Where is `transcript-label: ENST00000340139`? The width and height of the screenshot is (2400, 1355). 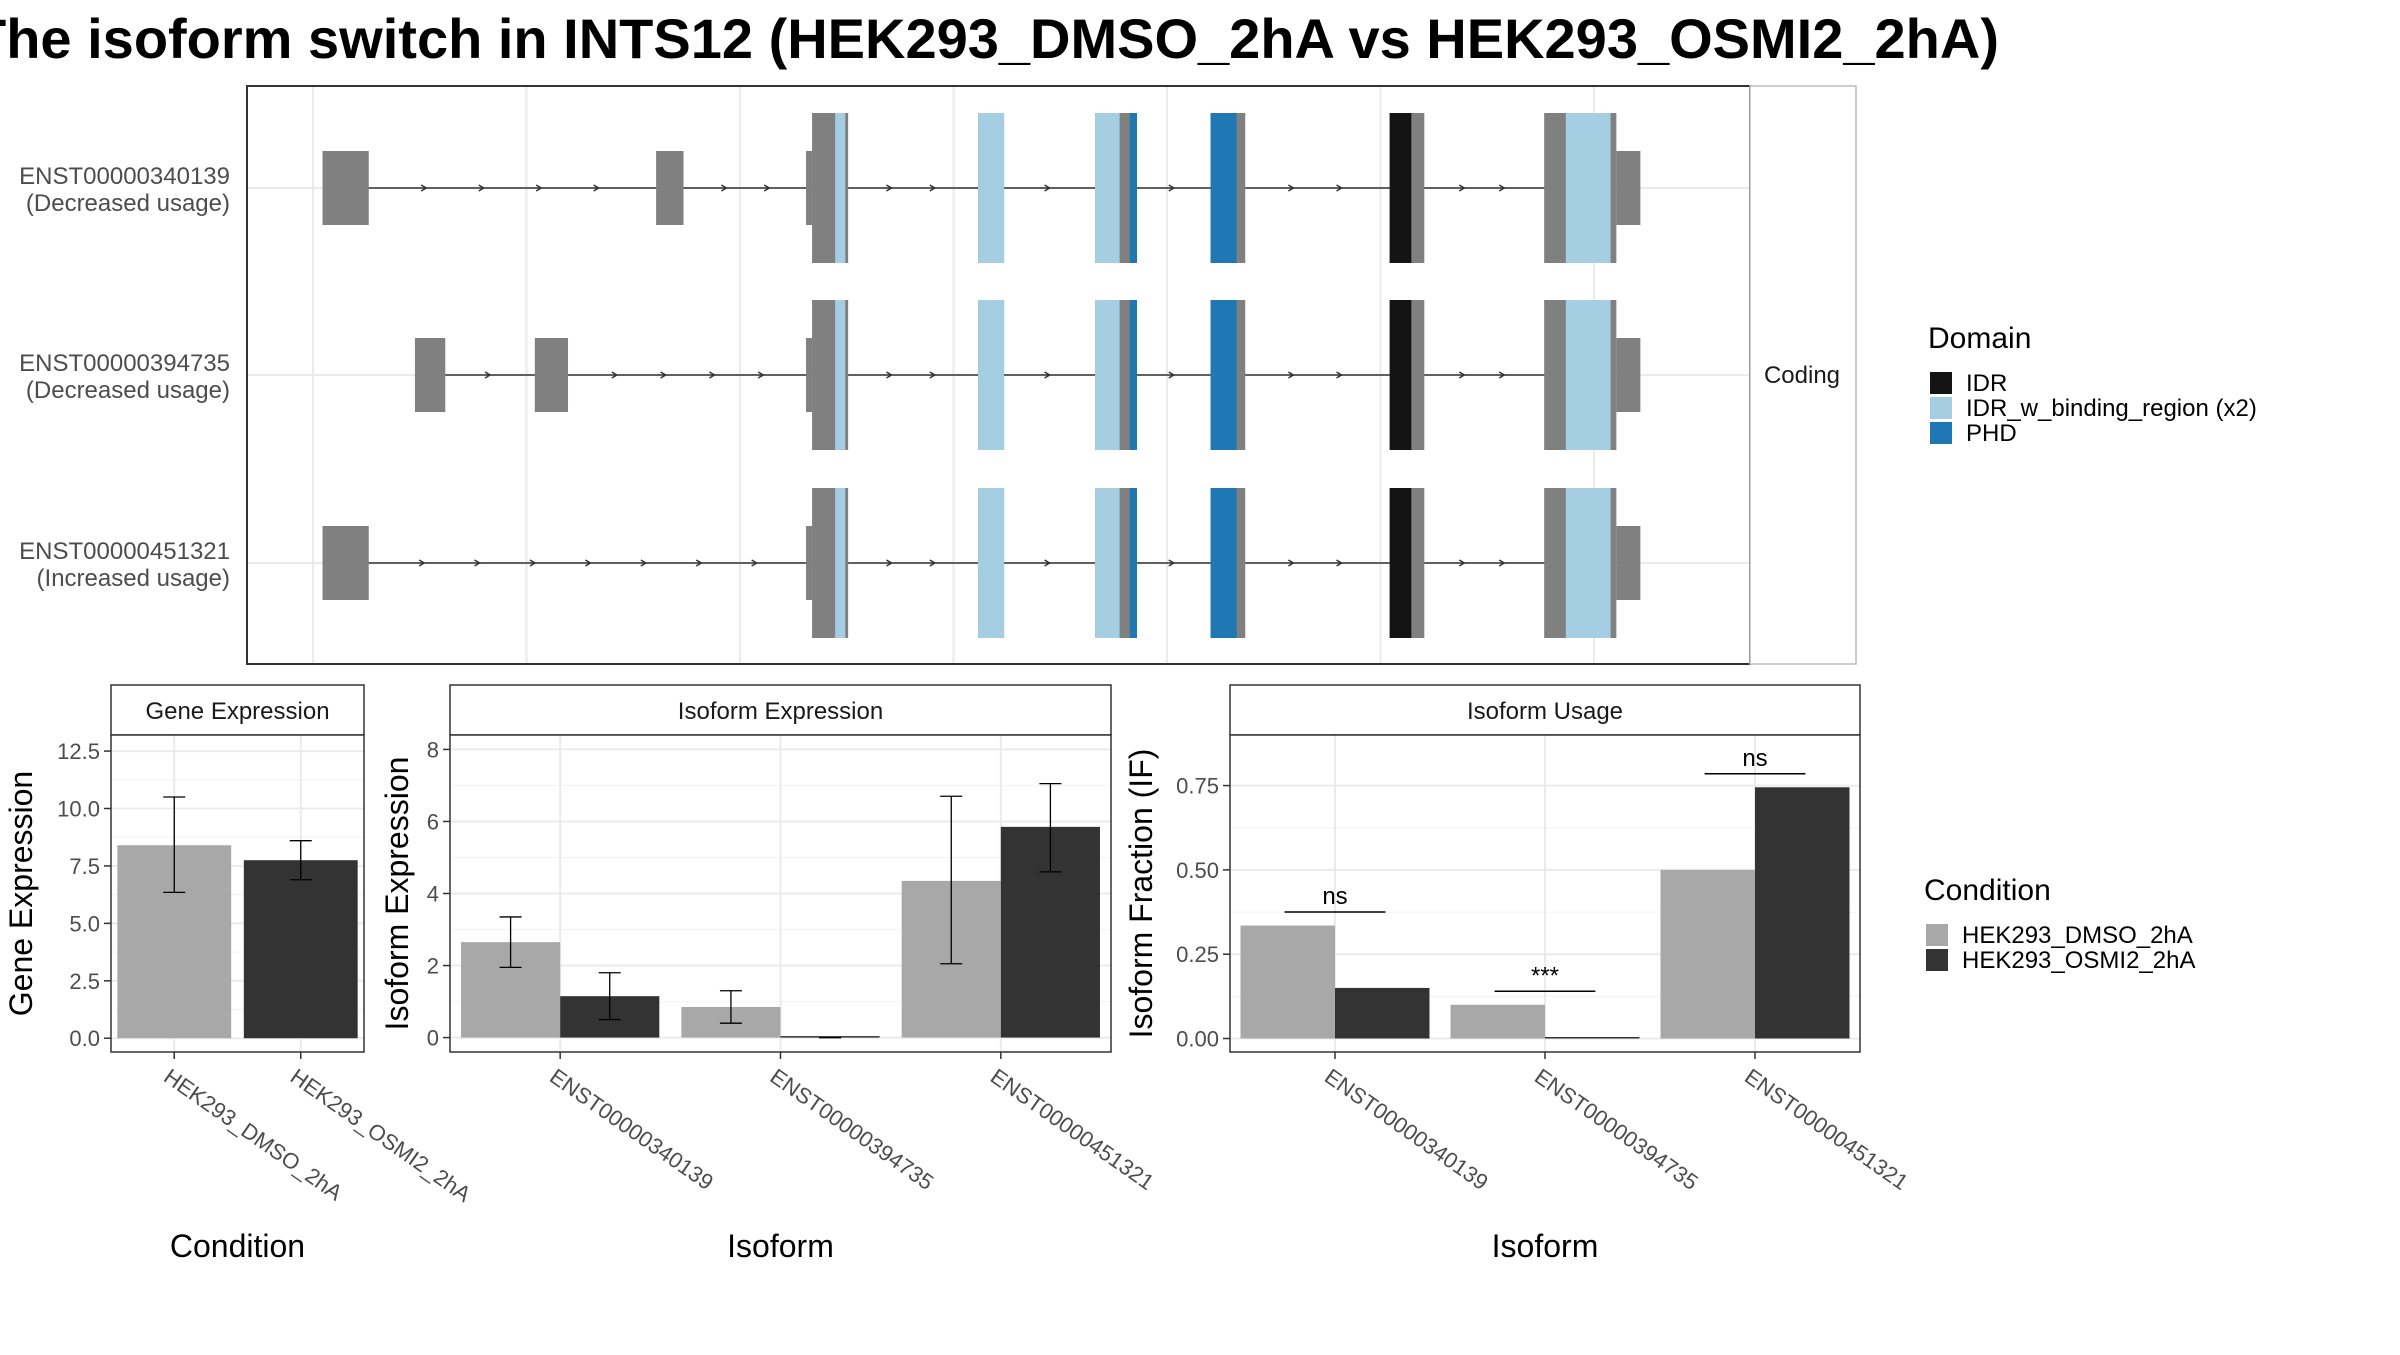
transcript-label: ENST00000340139 is located at coordinates (124, 176).